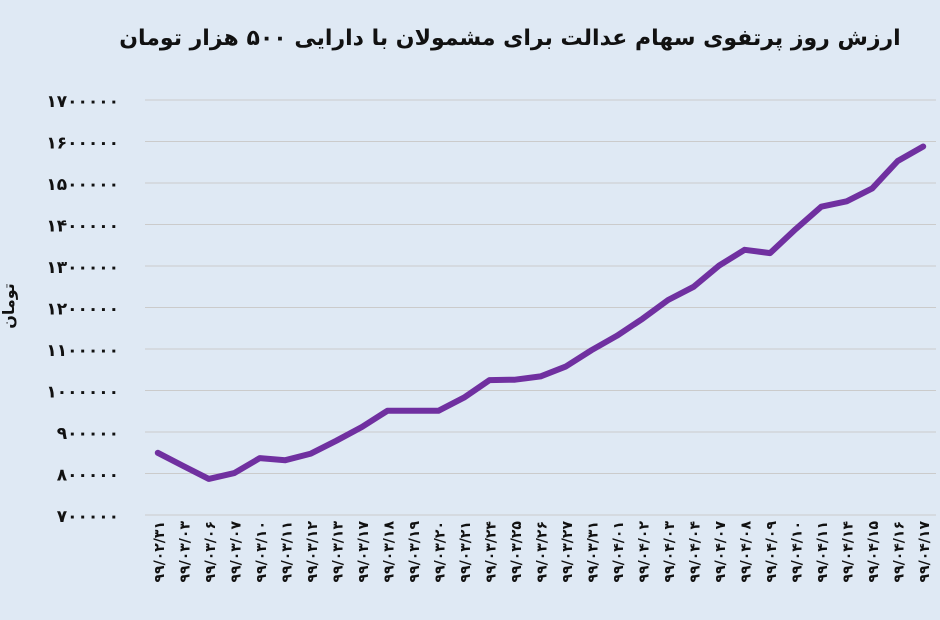  What do you see at coordinates (517, 552) in the screenshot?
I see `x-tick-label: ۹۹/۰۳/۲۵` at bounding box center [517, 552].